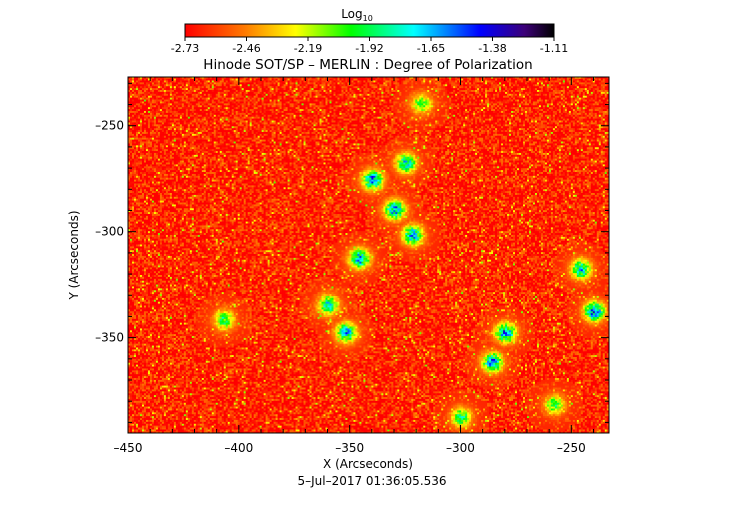 This screenshot has height=512, width=737. I want to click on colorbar-tick-label: -1.38, so click(492, 48).